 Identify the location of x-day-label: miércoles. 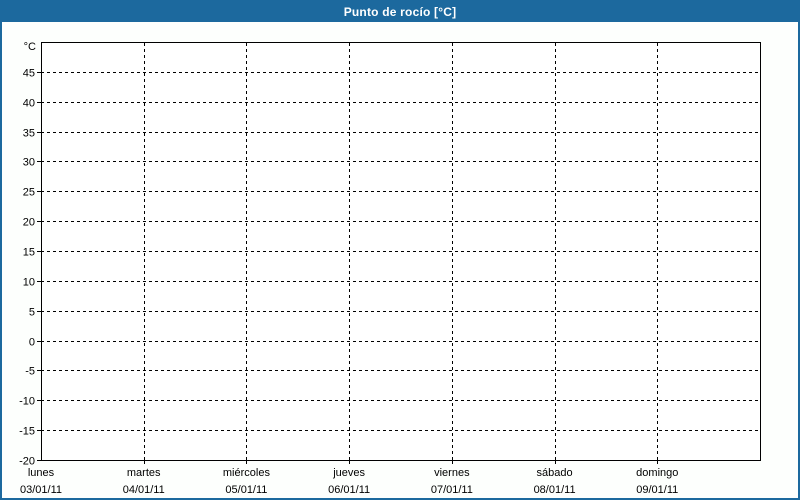
(247, 473).